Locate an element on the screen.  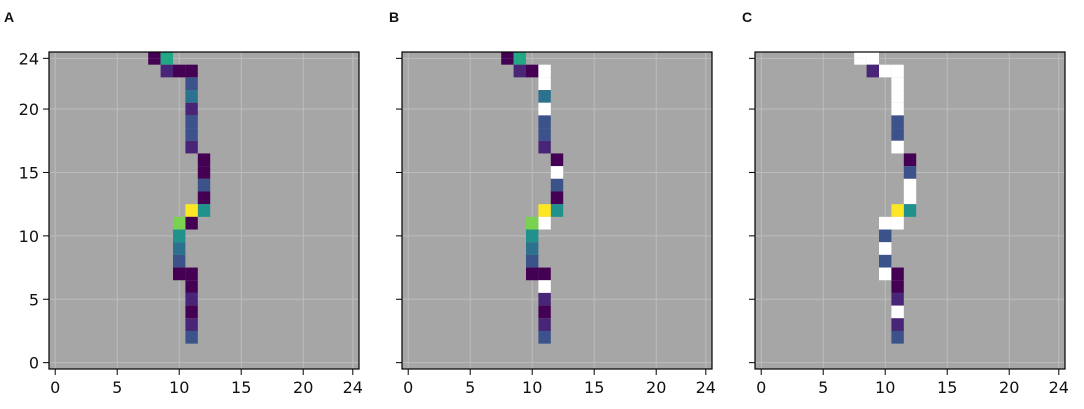
y-tick-label: 0 is located at coordinates (34, 363).